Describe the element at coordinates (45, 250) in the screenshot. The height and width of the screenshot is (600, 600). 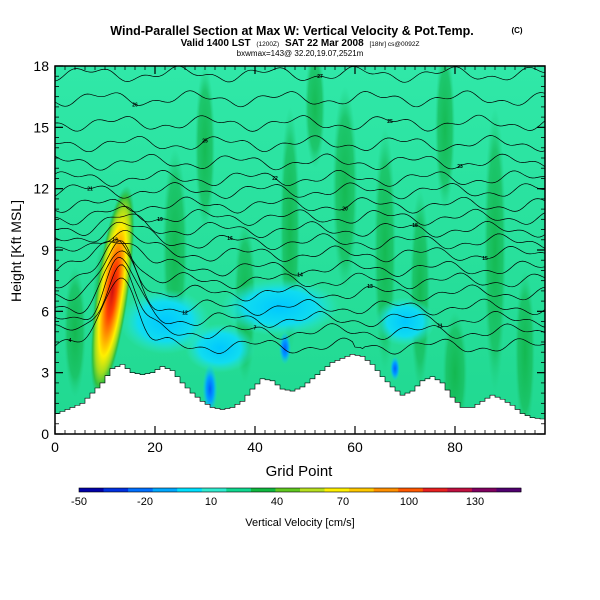
I see `y-tick-label-3: 9` at that location.